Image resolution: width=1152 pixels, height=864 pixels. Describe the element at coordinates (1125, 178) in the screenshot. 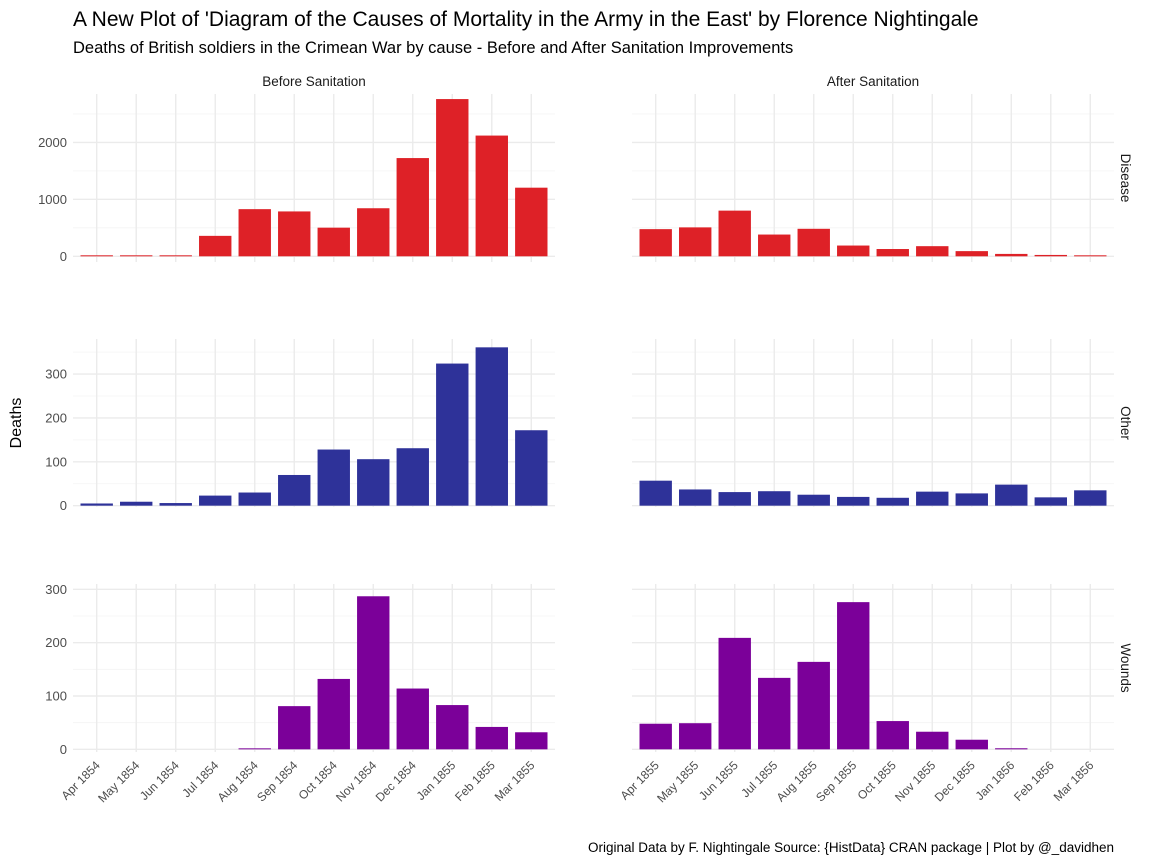

I see `strip-label-disease: Disease` at that location.